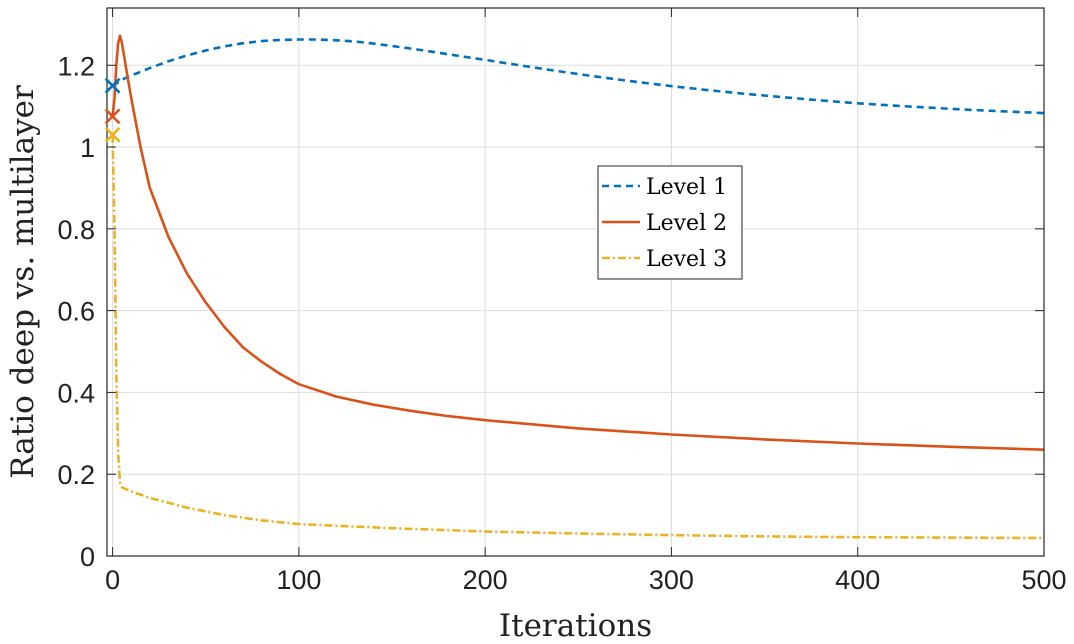 The height and width of the screenshot is (644, 1074). What do you see at coordinates (1043, 580) in the screenshot?
I see `x-tick-label: 500` at bounding box center [1043, 580].